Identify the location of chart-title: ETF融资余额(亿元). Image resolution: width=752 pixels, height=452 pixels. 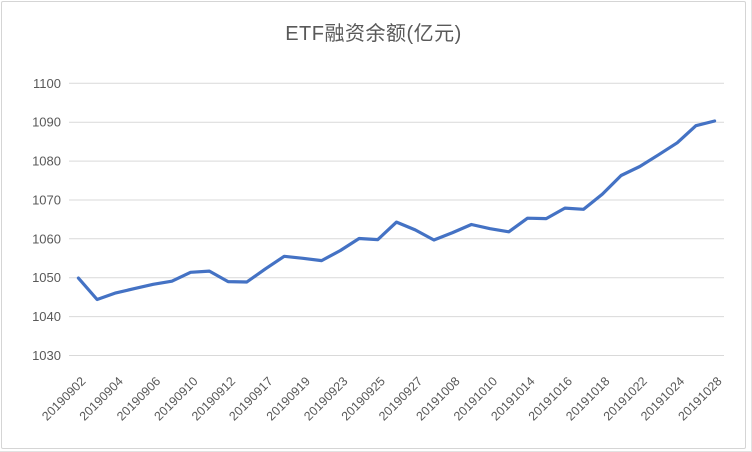
(373, 34).